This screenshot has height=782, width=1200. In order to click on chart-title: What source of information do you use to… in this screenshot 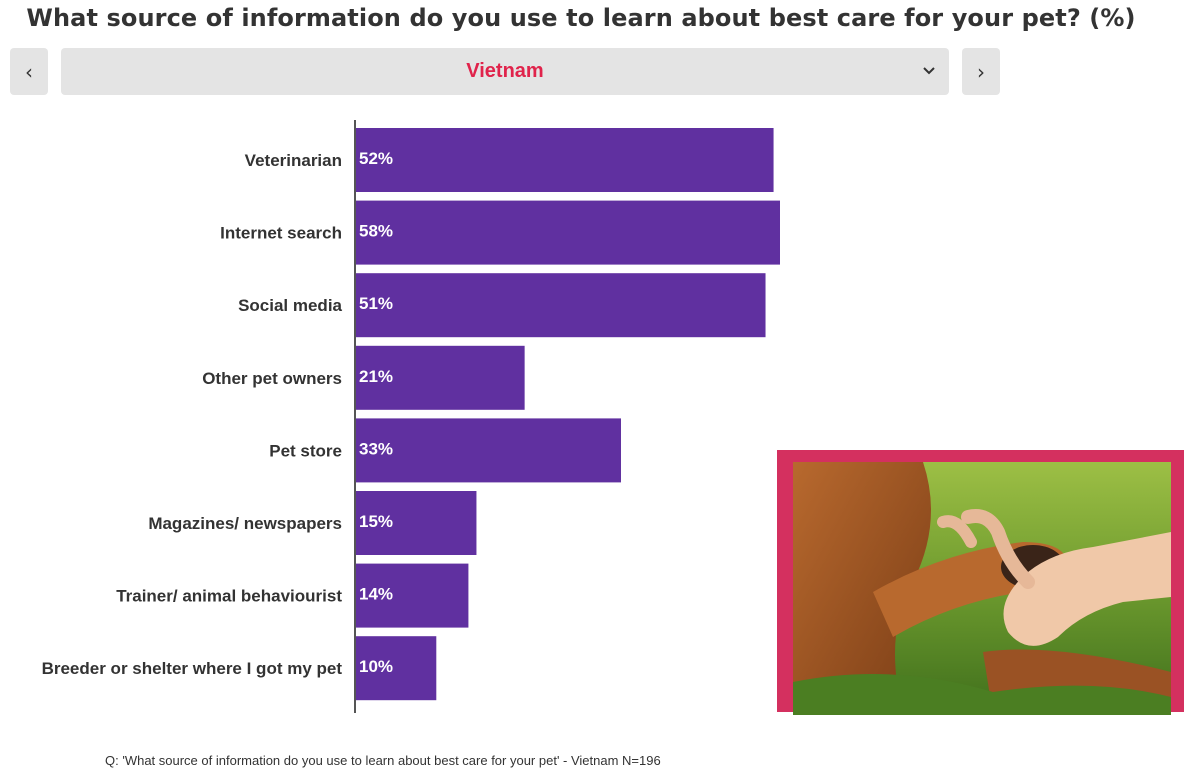, I will do `click(581, 18)`.